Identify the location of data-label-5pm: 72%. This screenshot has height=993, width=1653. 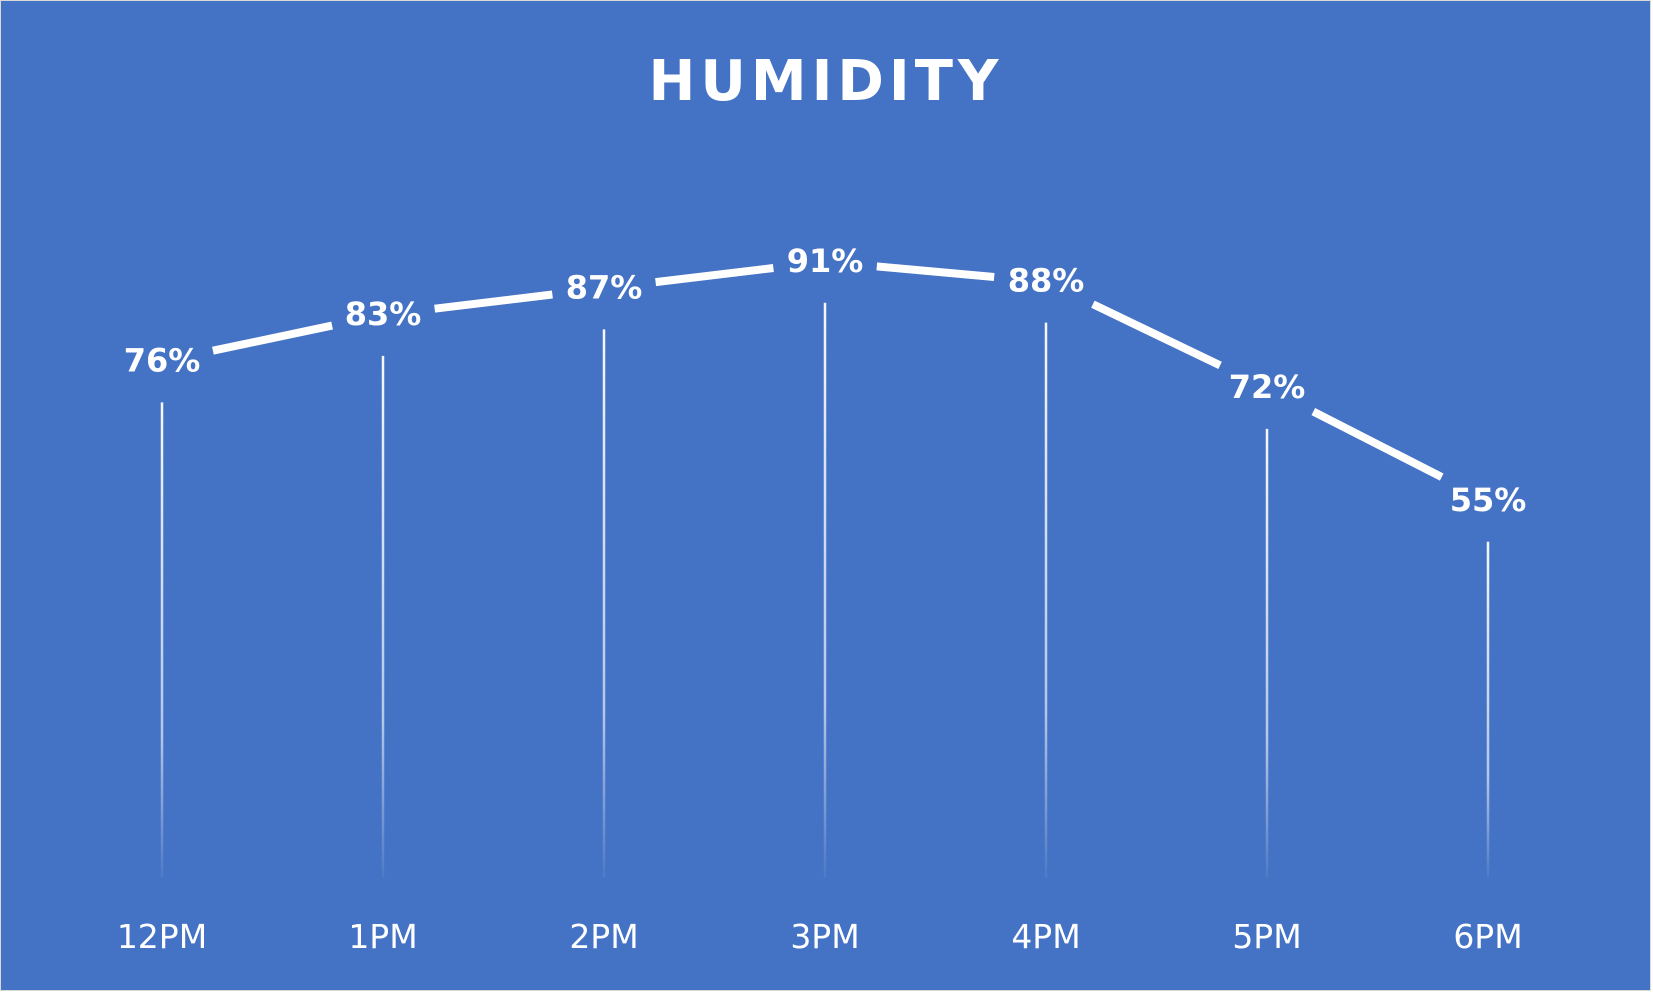
(1267, 387).